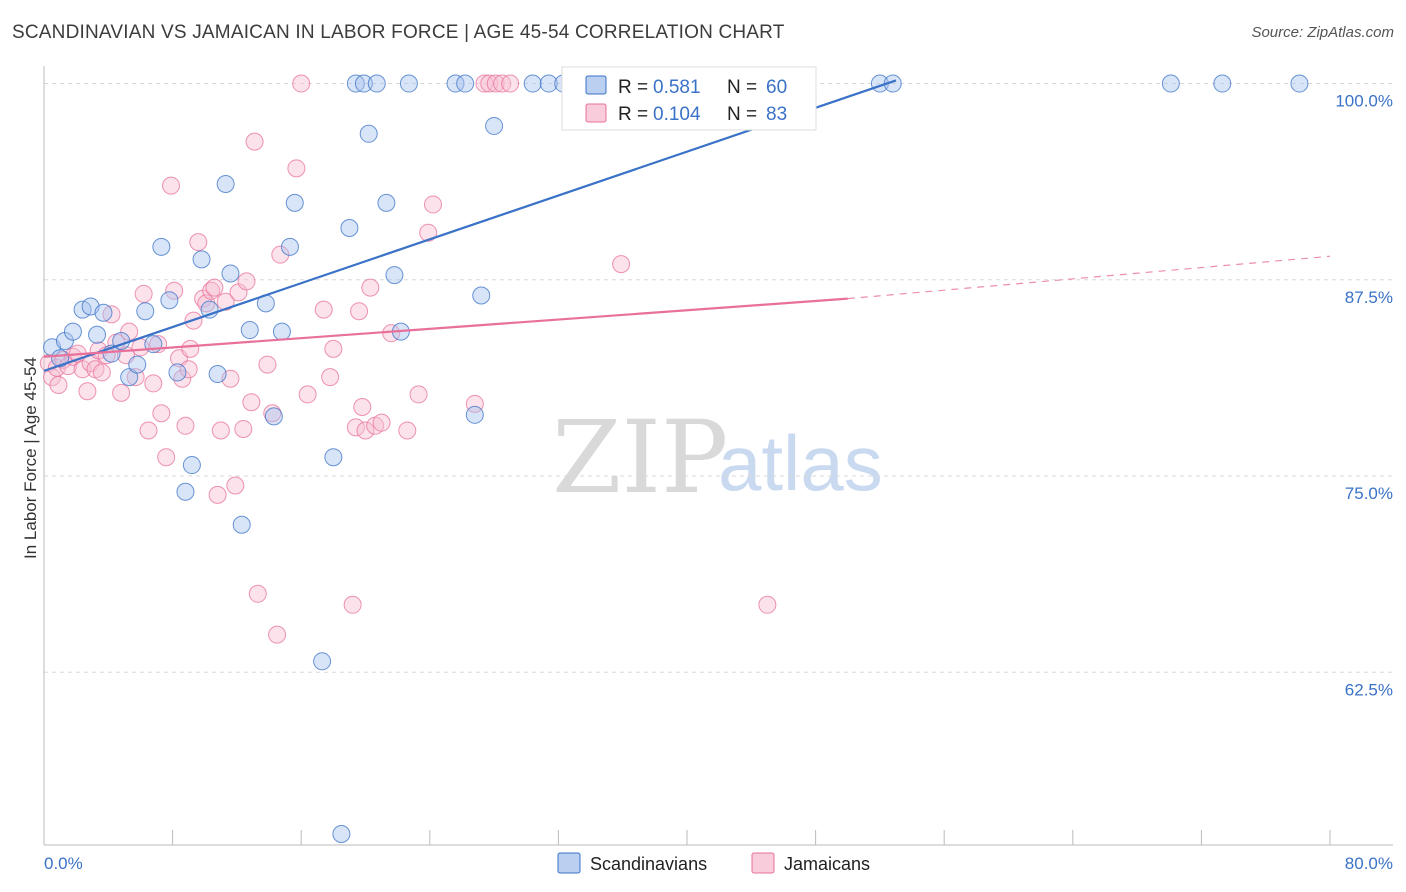 The height and width of the screenshot is (892, 1406). Describe the element at coordinates (30, 458) in the screenshot. I see `y-axis-label: In Labor Force | Age 45-54` at that location.